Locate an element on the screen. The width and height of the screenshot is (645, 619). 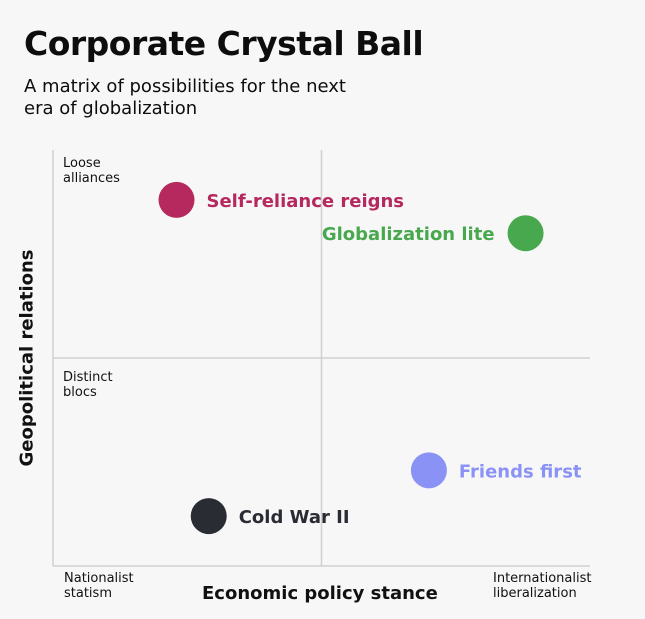
chart-title: Corporate Crystal Ball is located at coordinates (224, 43).